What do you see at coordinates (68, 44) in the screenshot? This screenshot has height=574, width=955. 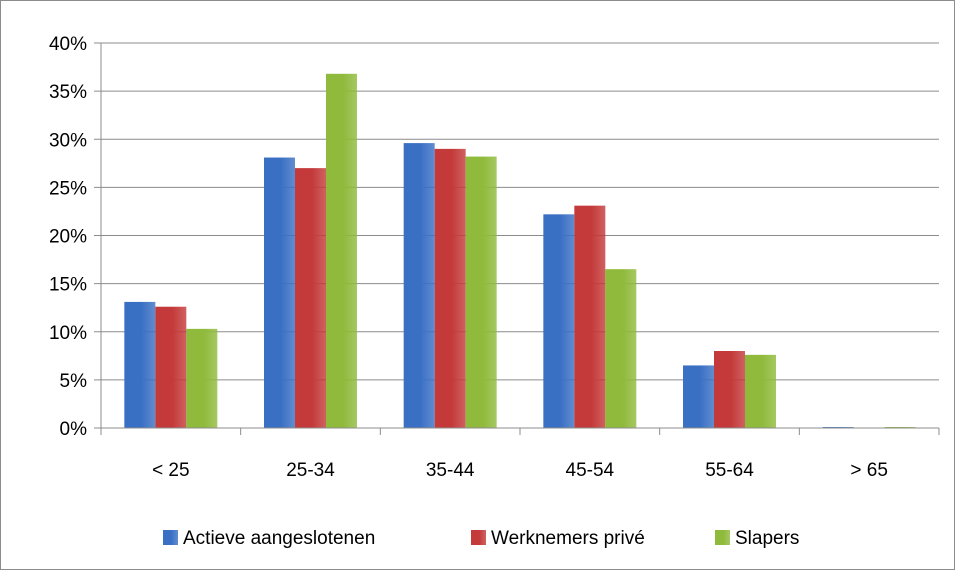 I see `y-tick-label: 40%` at bounding box center [68, 44].